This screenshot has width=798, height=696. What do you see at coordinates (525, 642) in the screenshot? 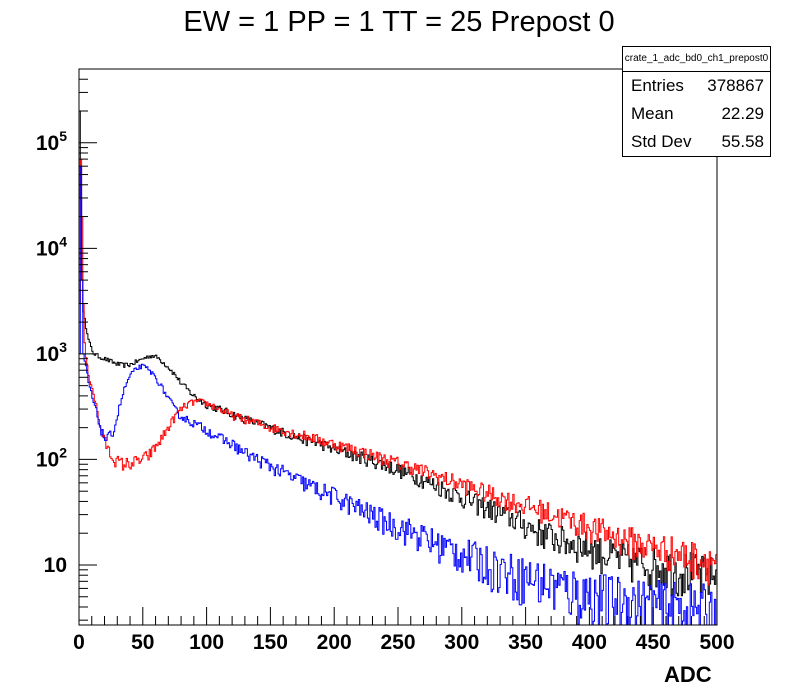
I see `x-tick-label: 350` at bounding box center [525, 642].